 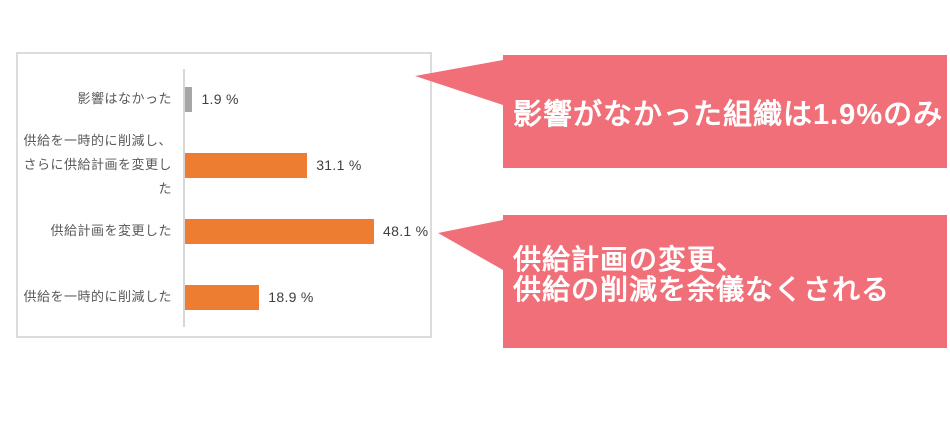 I want to click on bar-reduced-supply, so click(x=222, y=297).